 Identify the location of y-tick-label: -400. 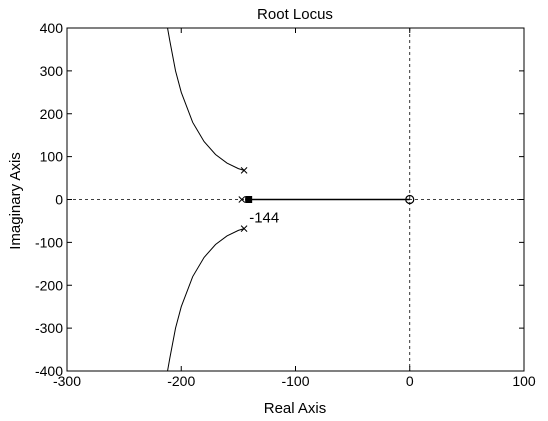
(49, 371).